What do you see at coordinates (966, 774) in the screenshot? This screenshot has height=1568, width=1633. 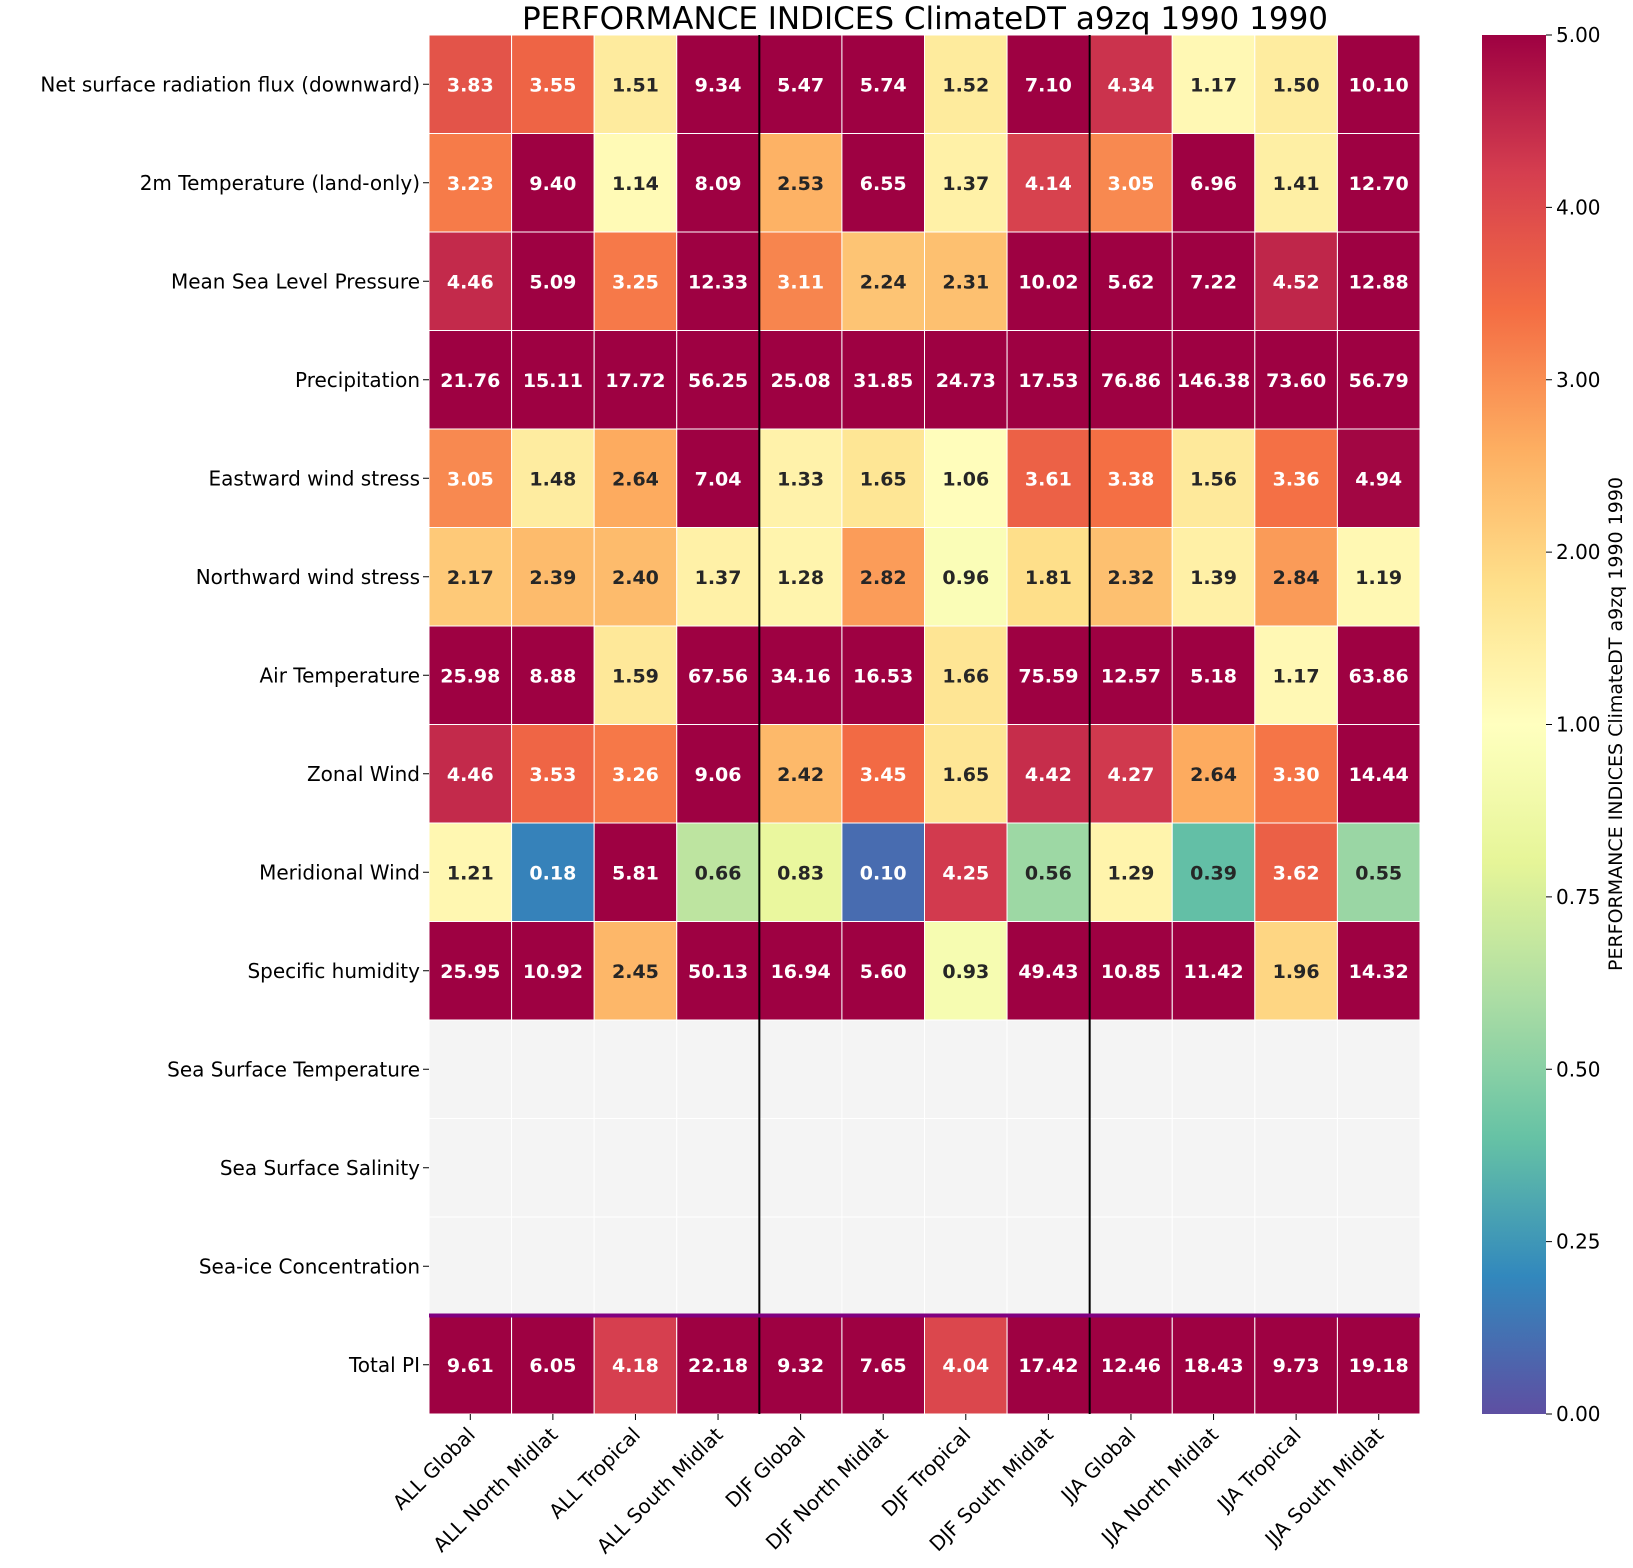 I see `heatmap-cell: 1.65` at bounding box center [966, 774].